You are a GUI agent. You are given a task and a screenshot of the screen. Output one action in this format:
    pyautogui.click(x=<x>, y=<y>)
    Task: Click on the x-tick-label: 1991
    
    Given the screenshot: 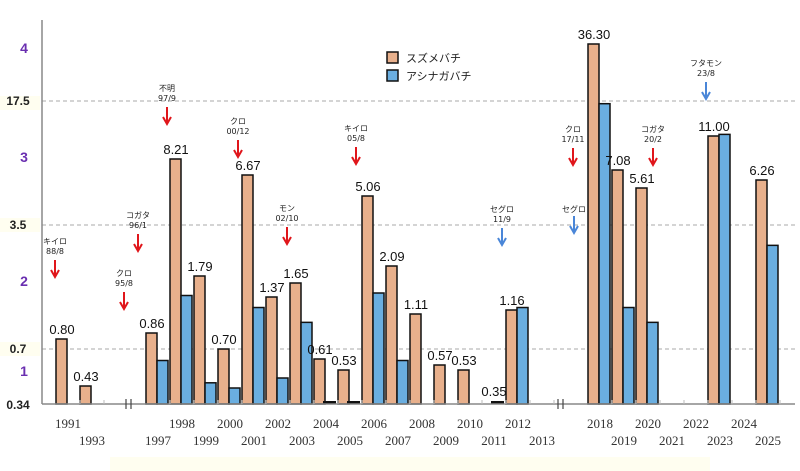 What is the action you would take?
    pyautogui.click(x=68, y=423)
    